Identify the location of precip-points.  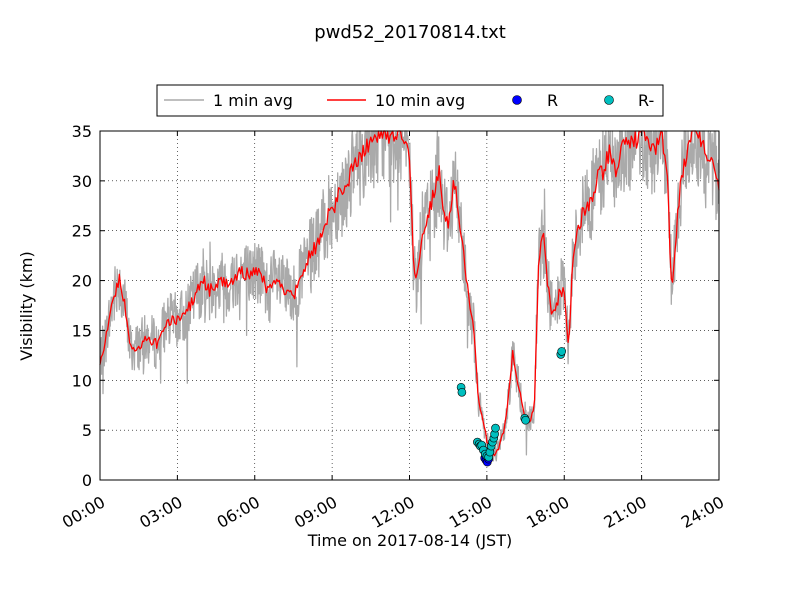
(511, 407).